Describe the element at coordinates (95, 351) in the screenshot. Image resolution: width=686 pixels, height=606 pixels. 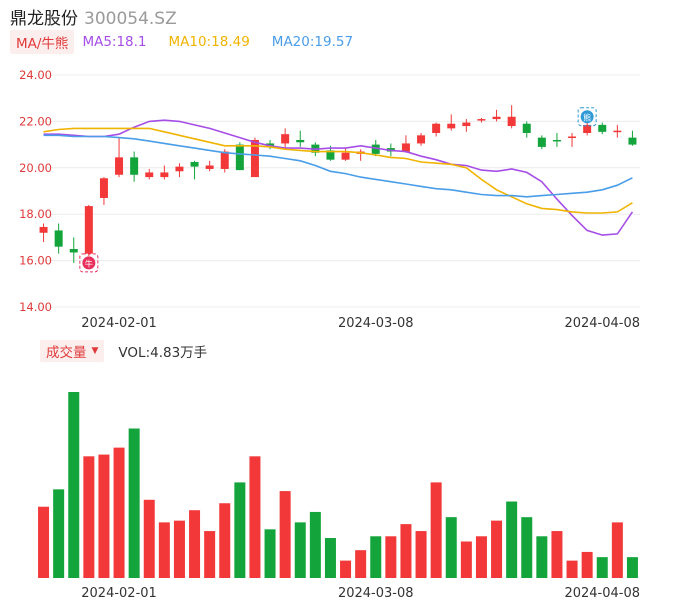
I see `dropdown-triangle-icon: ▼` at that location.